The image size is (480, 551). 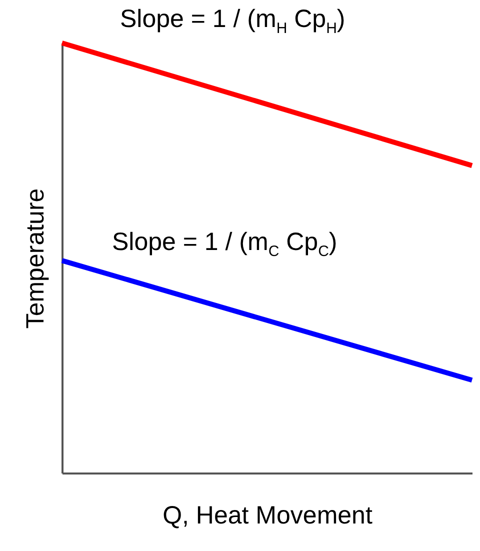 I want to click on y-axis-title: Temperature, so click(x=36, y=258).